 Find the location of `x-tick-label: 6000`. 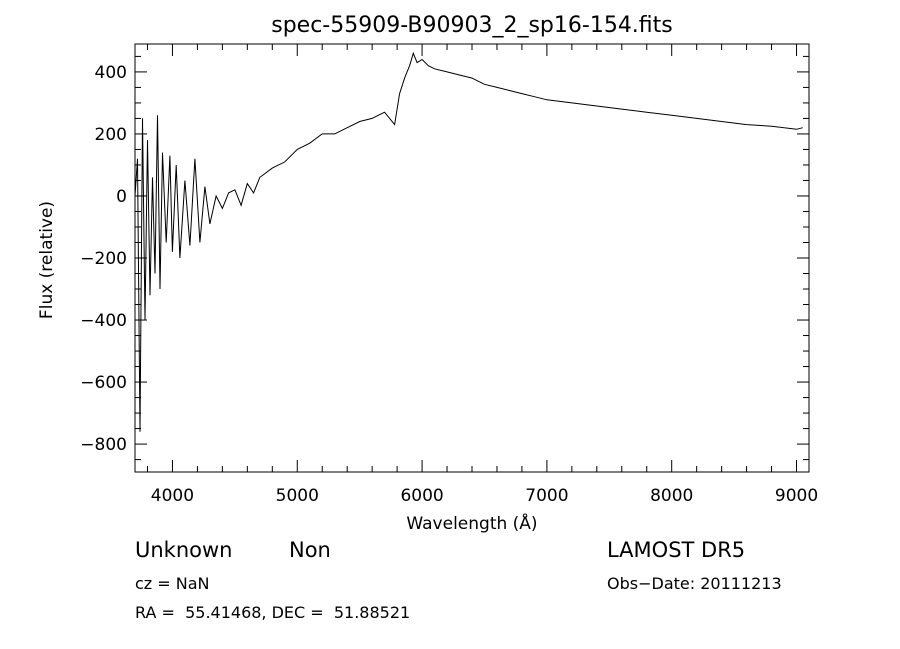

x-tick-label: 6000 is located at coordinates (421, 496).